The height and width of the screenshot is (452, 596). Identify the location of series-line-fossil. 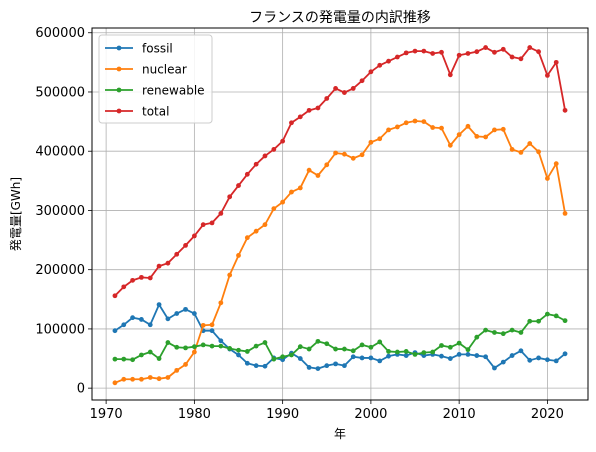
(340, 336).